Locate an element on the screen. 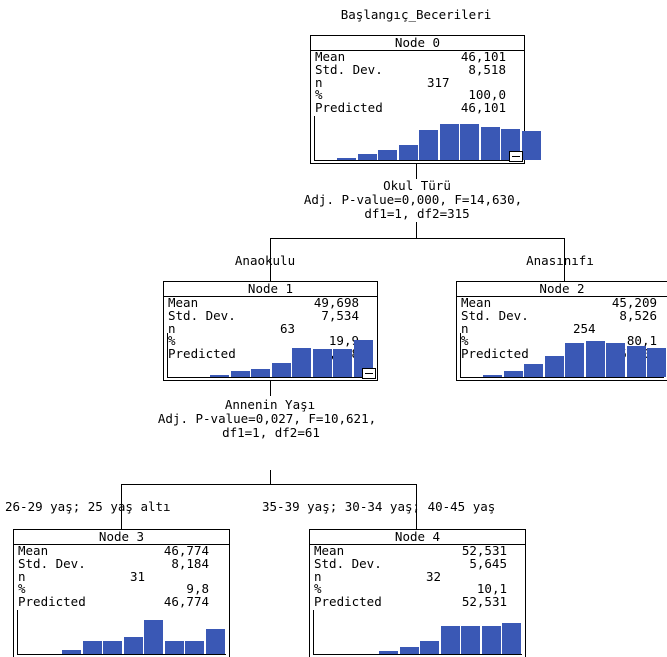  tree-title: Başlangıç_Becerileri is located at coordinates (416, 14).